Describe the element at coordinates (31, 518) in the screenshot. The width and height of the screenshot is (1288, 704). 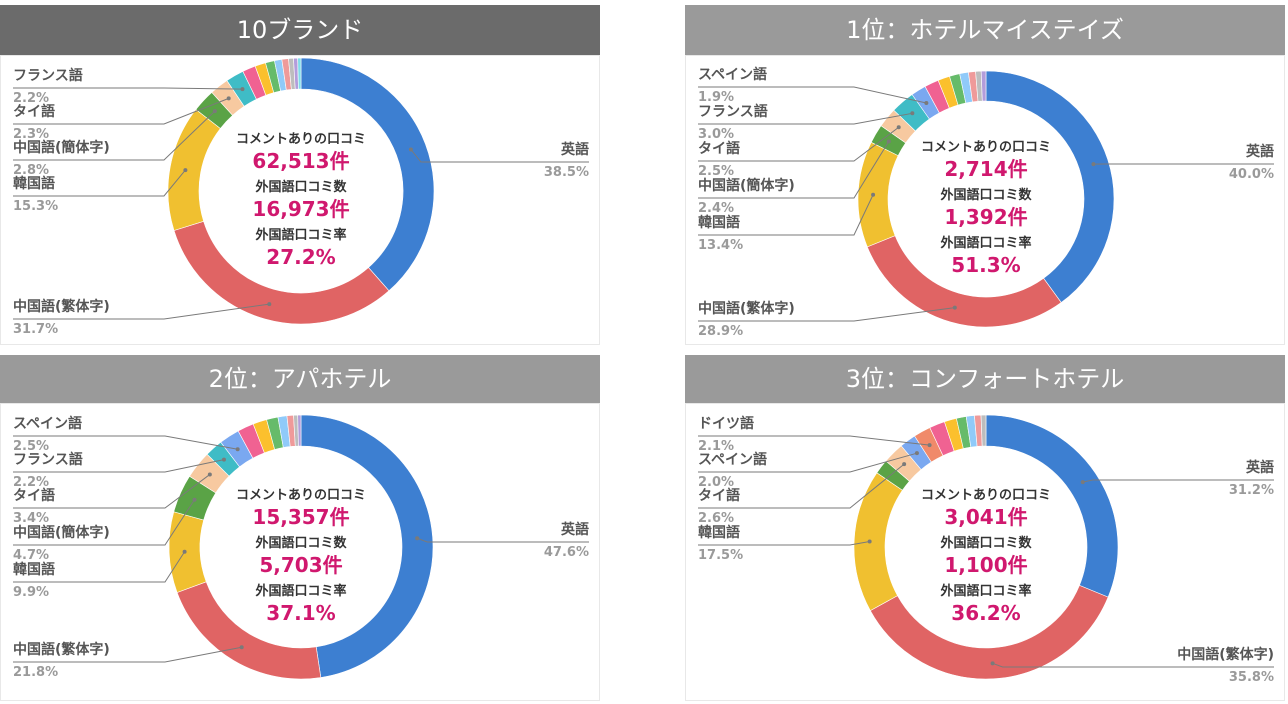
I see `slice-value-label: 3.4%` at that location.